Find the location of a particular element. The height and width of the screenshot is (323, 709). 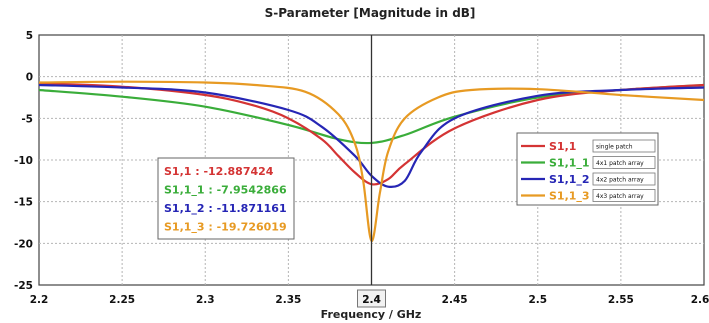

y-tick-label: -15 is located at coordinates (23, 203).